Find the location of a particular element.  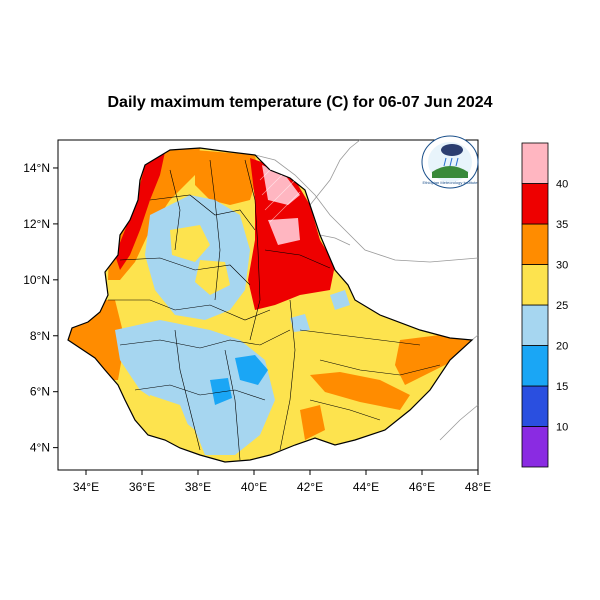

lon-tick-label: 34°E is located at coordinates (86, 487).